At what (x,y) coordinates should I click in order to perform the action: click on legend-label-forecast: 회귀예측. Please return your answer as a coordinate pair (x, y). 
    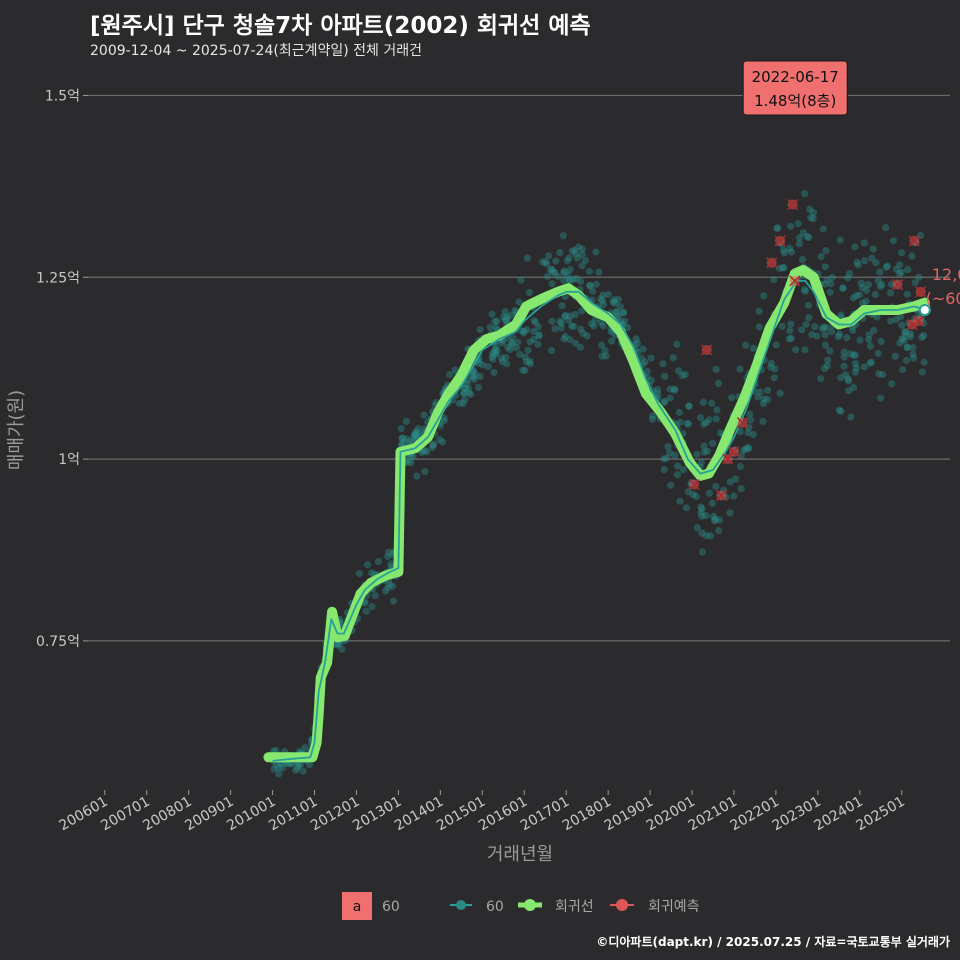
    Looking at the image, I should click on (674, 907).